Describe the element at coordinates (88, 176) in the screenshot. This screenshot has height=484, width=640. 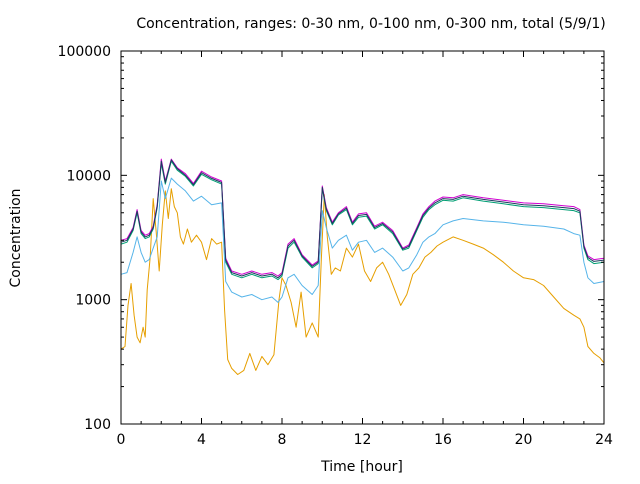
I see `y-tick-label: 10000` at that location.